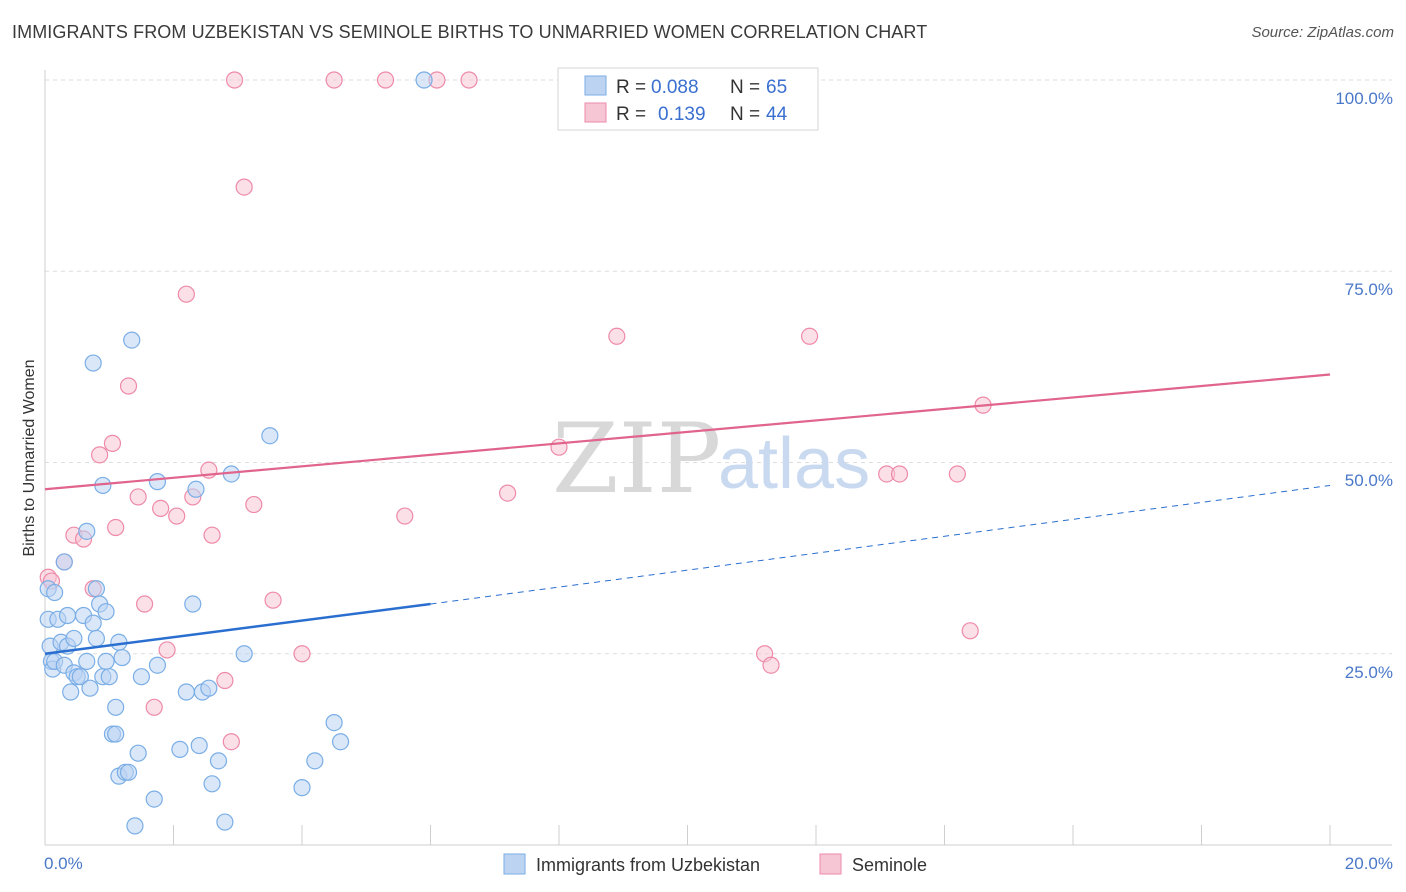  Describe the element at coordinates (675, 87) in the screenshot. I see `legend-r-value-uzbekistan: 0.088` at that location.